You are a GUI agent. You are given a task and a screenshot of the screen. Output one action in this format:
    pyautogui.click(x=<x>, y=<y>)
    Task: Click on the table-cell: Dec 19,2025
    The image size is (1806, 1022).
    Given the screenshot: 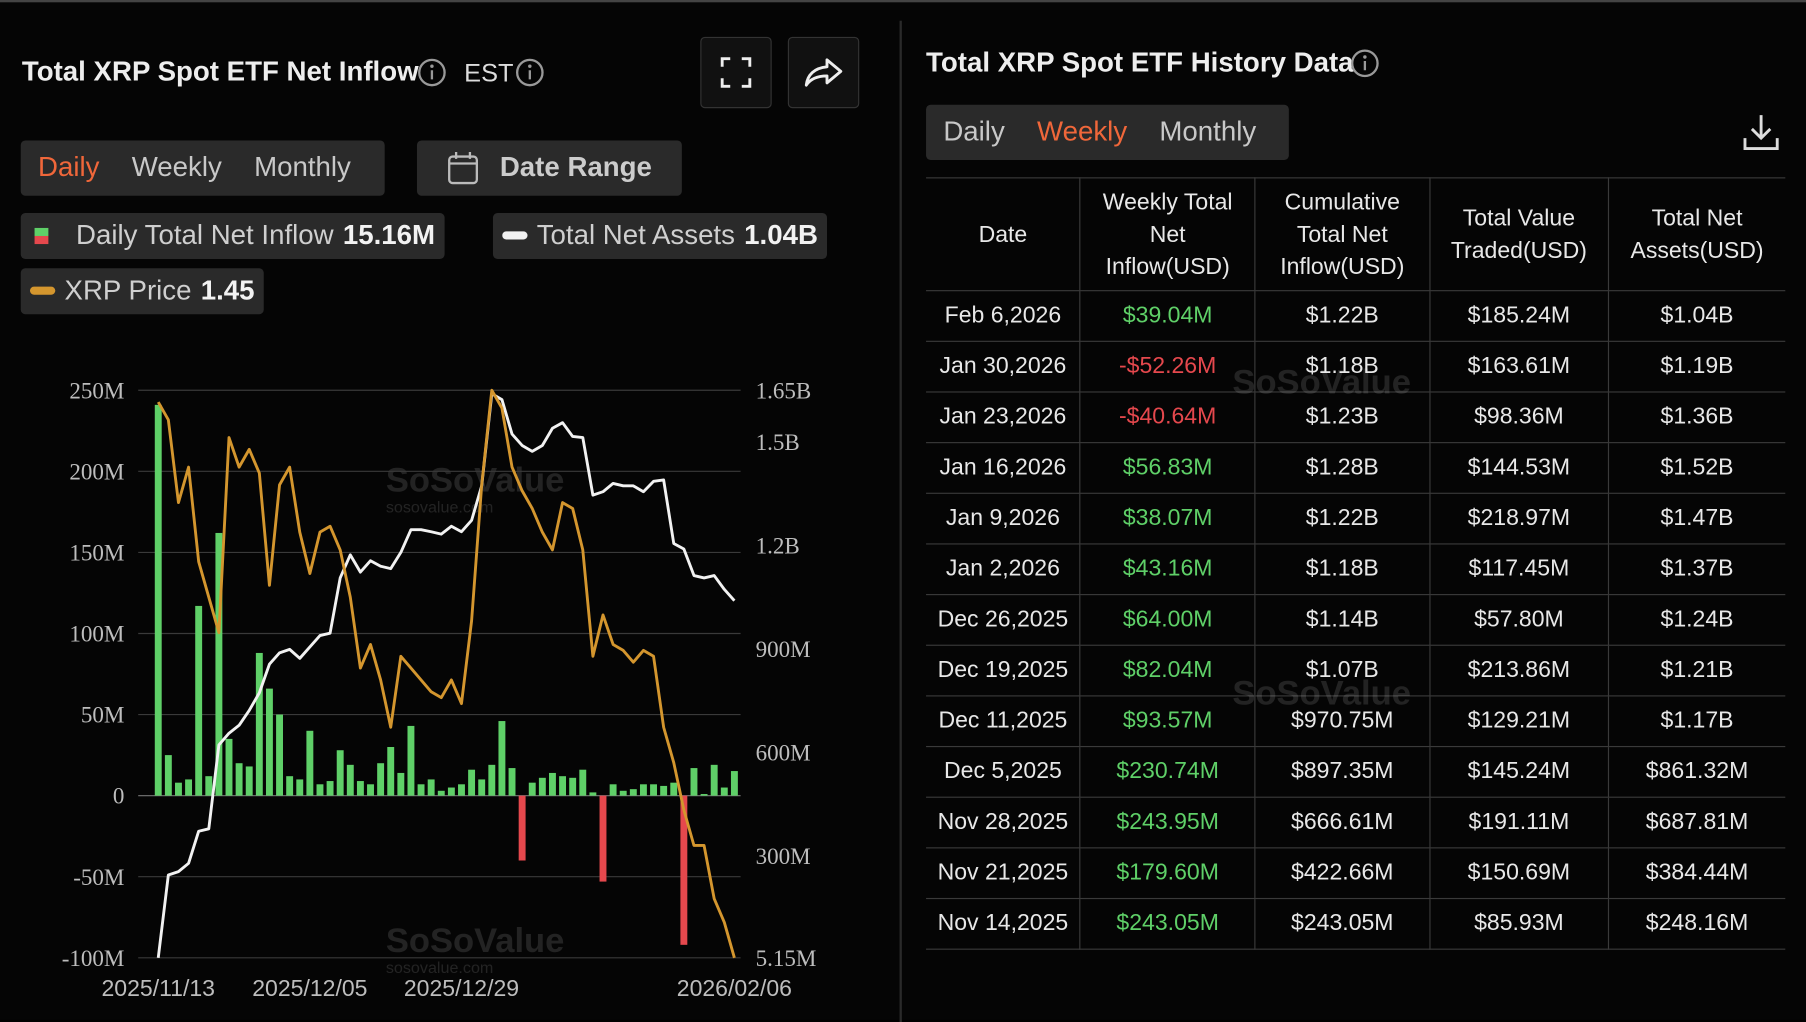 What is the action you would take?
    pyautogui.click(x=1003, y=670)
    